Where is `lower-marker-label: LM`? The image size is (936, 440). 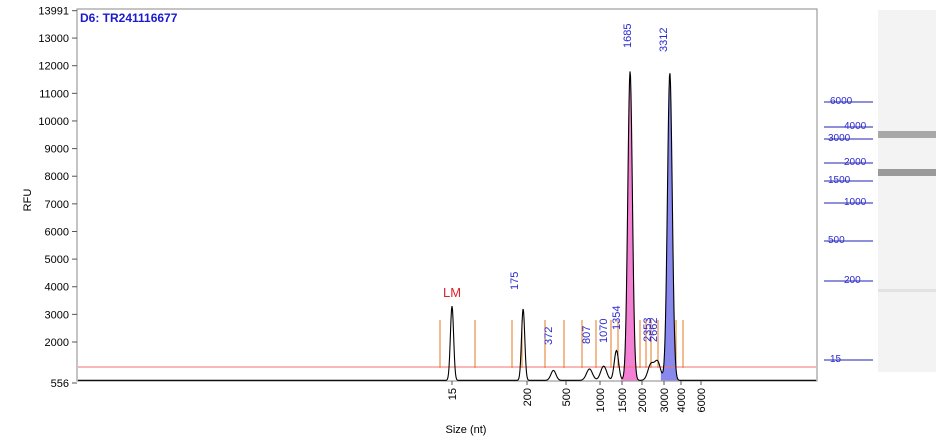
lower-marker-label: LM is located at coordinates (452, 292).